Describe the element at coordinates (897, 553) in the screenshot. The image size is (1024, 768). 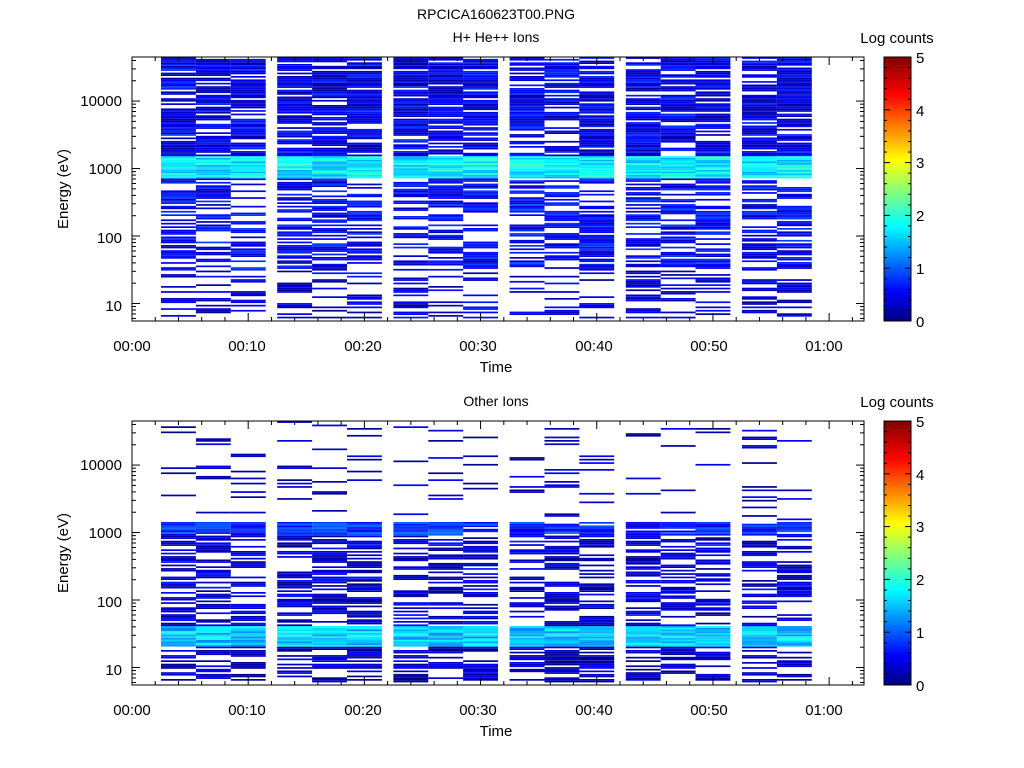
I see `colorbar-frame` at that location.